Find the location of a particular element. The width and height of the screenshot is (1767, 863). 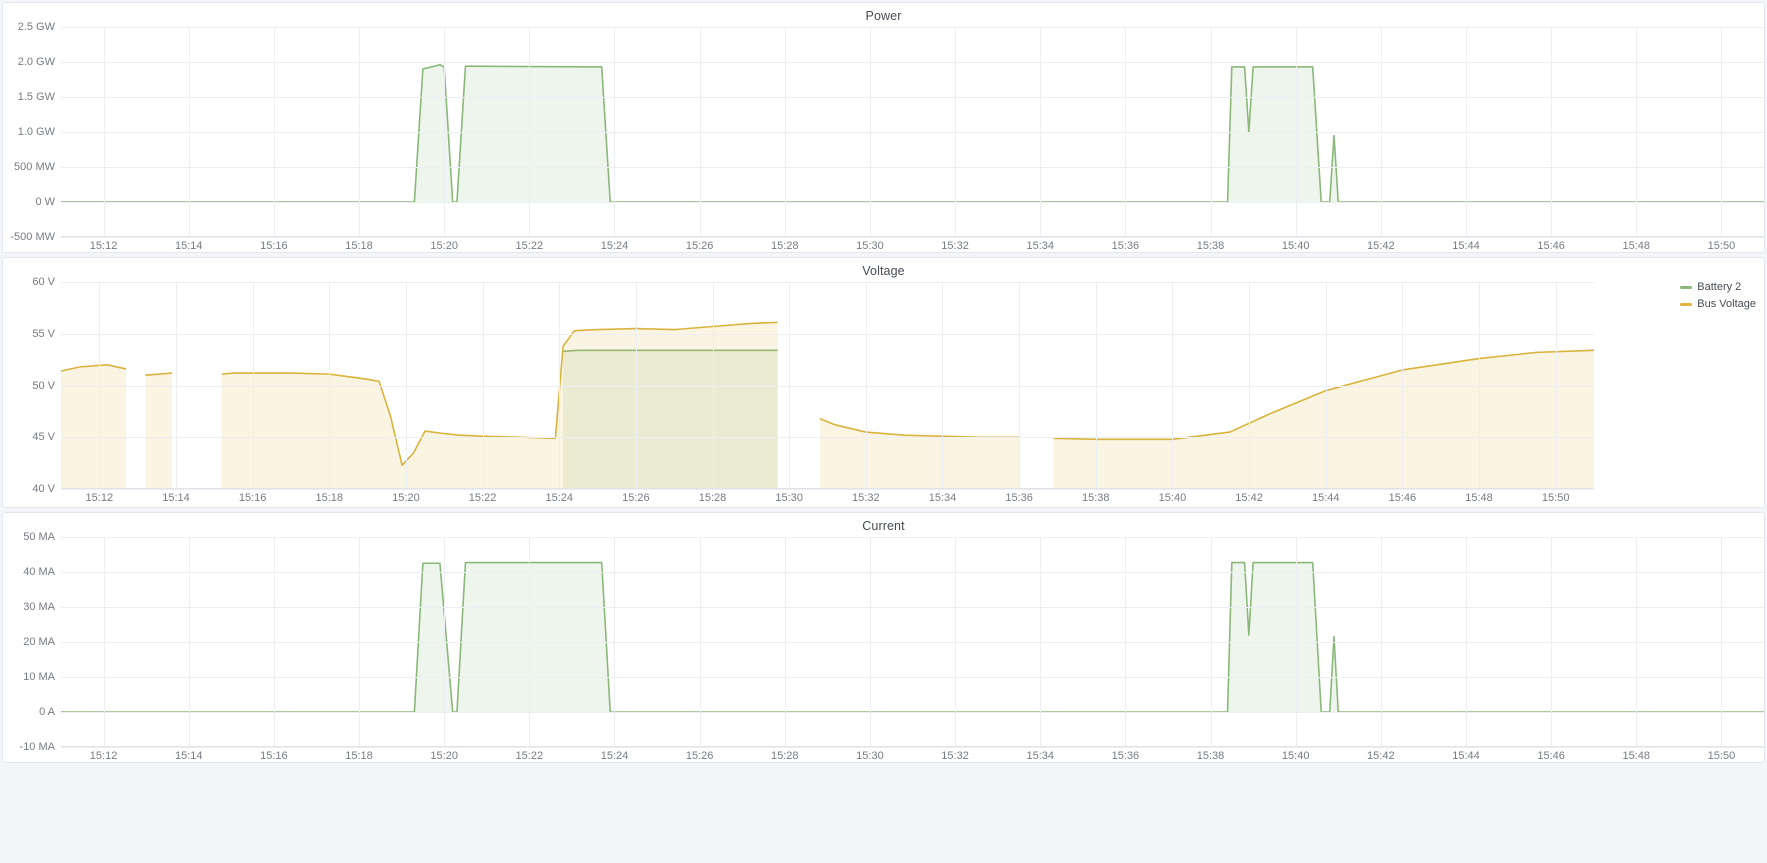

x-axis-tick-label: 15:32 is located at coordinates (955, 246).